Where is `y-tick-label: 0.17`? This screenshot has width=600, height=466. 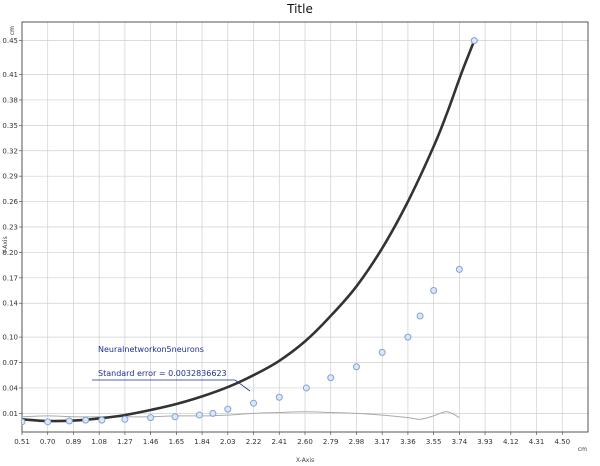
y-tick-label: 0.17 is located at coordinates (10, 278).